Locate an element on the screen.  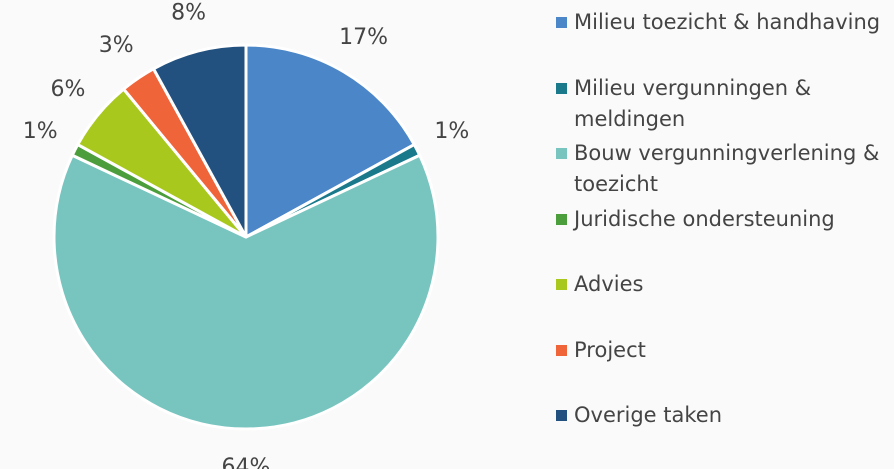
data-label: 3% is located at coordinates (116, 45).